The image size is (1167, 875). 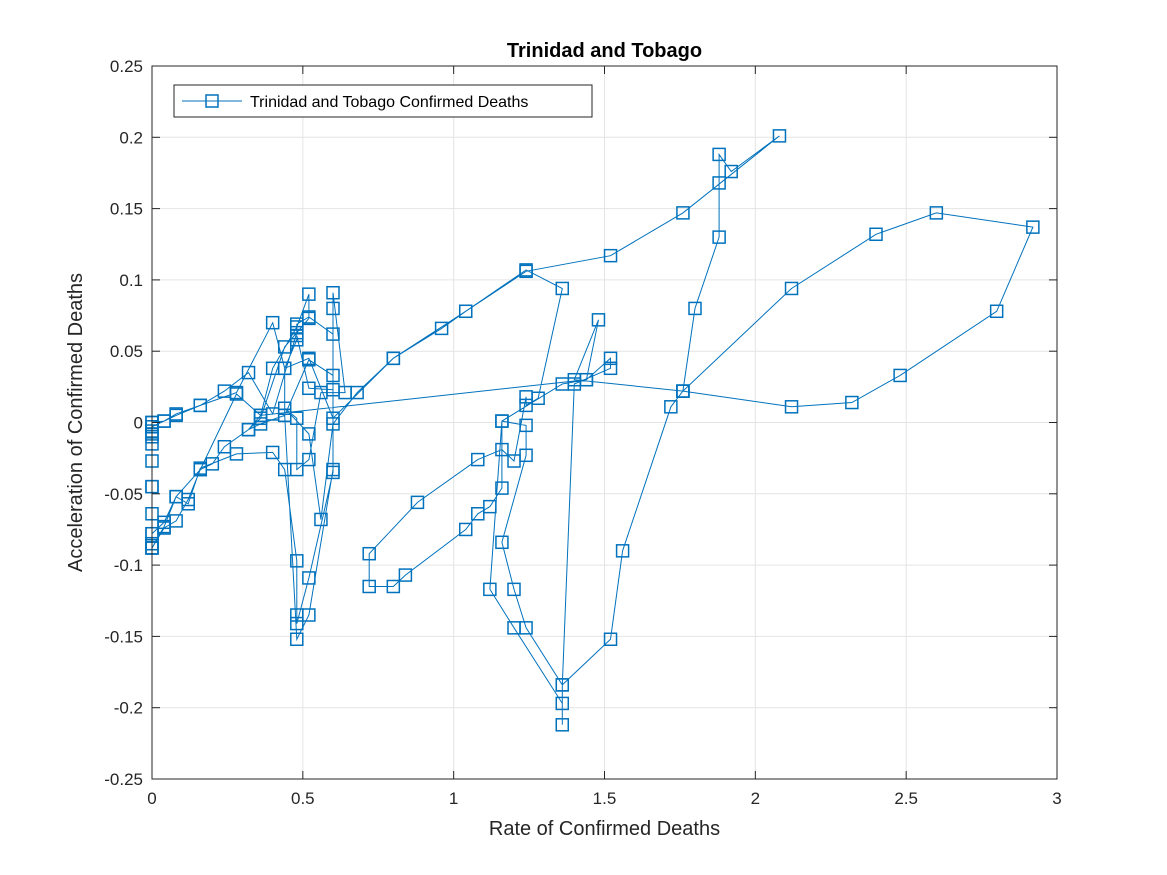 I want to click on y-tick-label: -0.05, so click(x=123, y=494).